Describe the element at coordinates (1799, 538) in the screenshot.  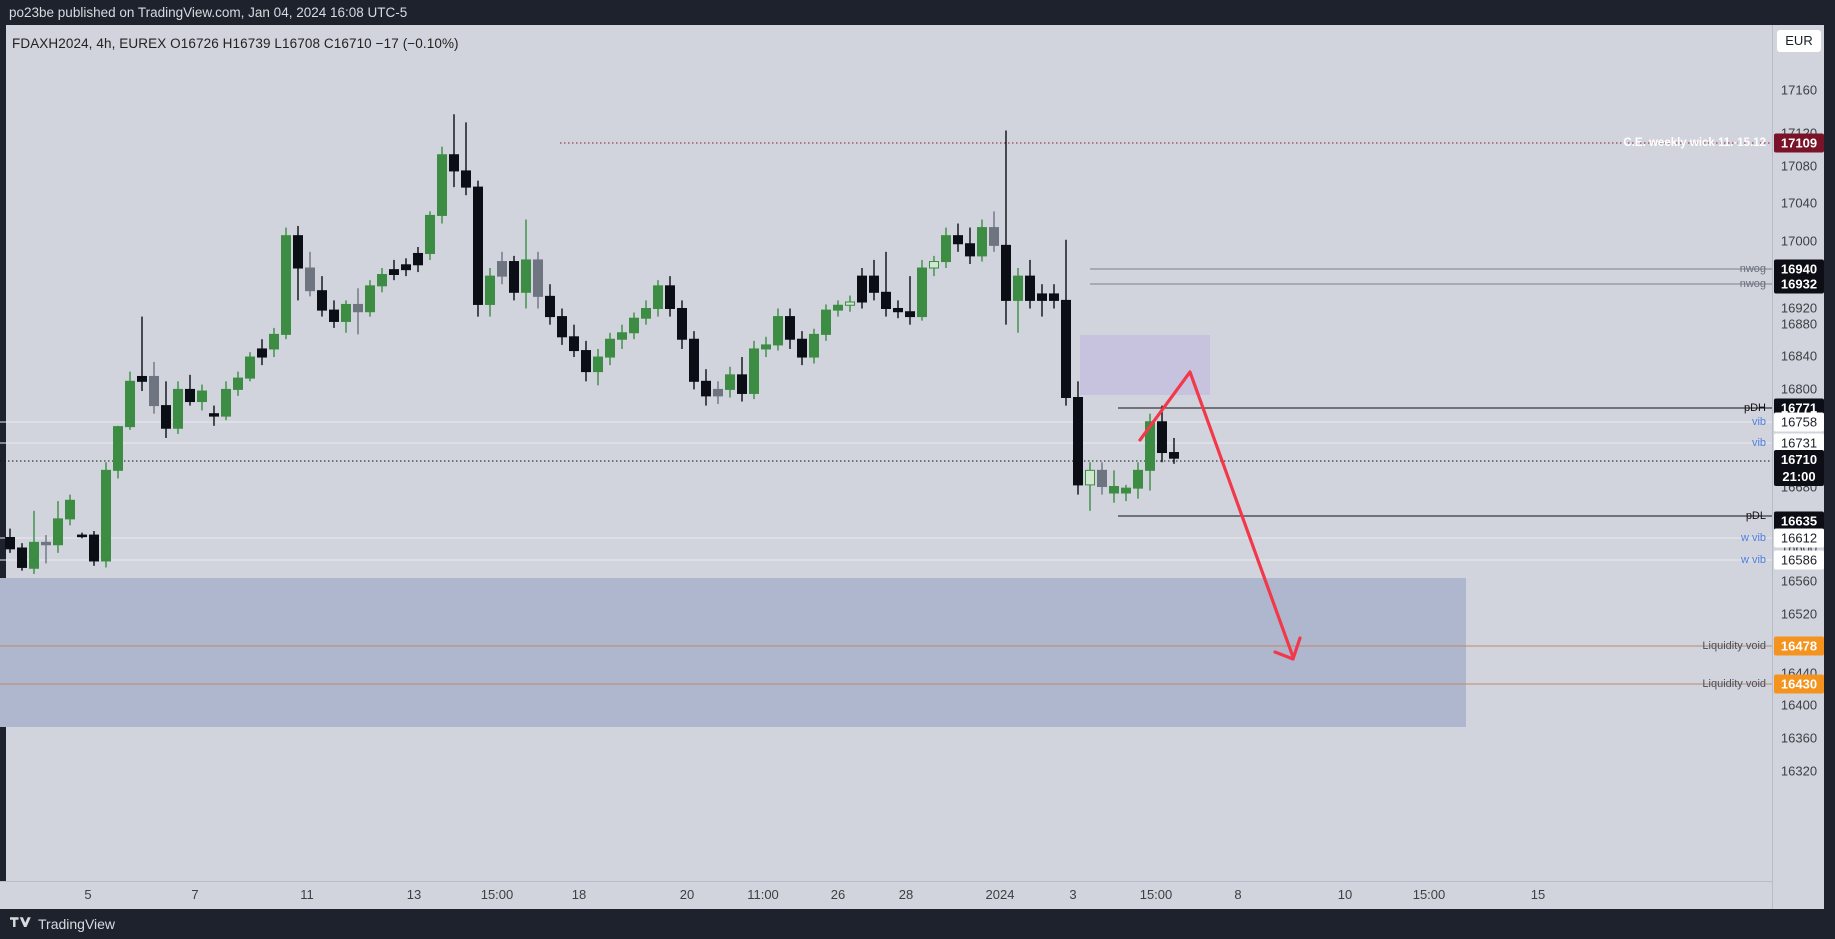
I see `price-pill: 16612` at that location.